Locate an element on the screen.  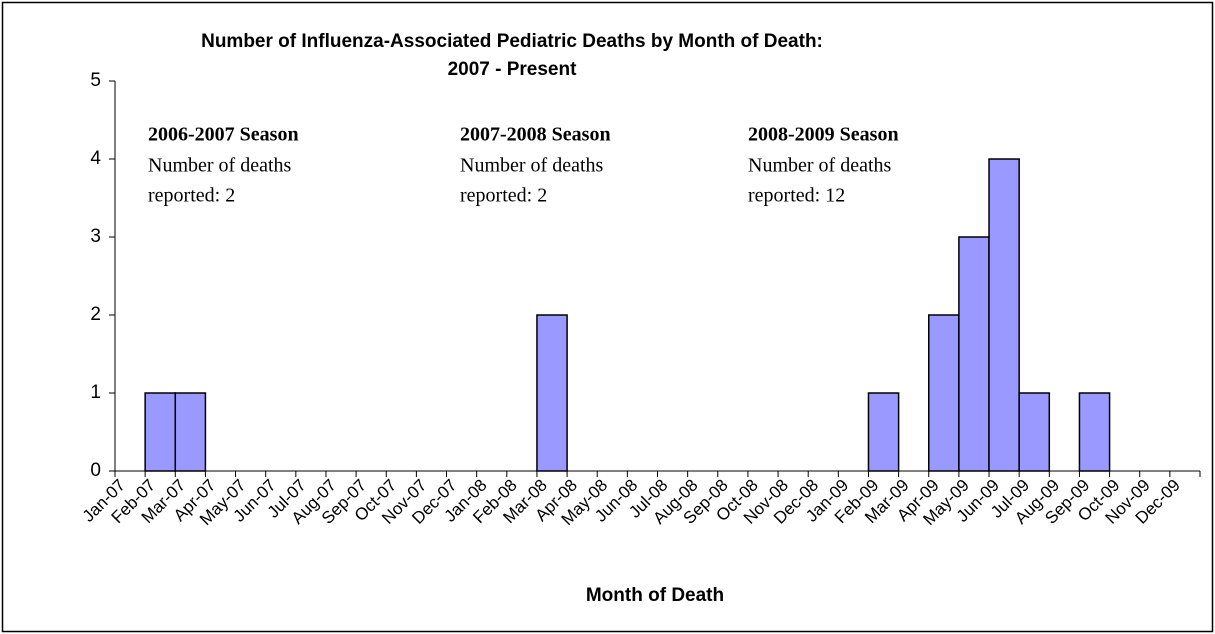
y-tick-label: 2 is located at coordinates (95, 314).